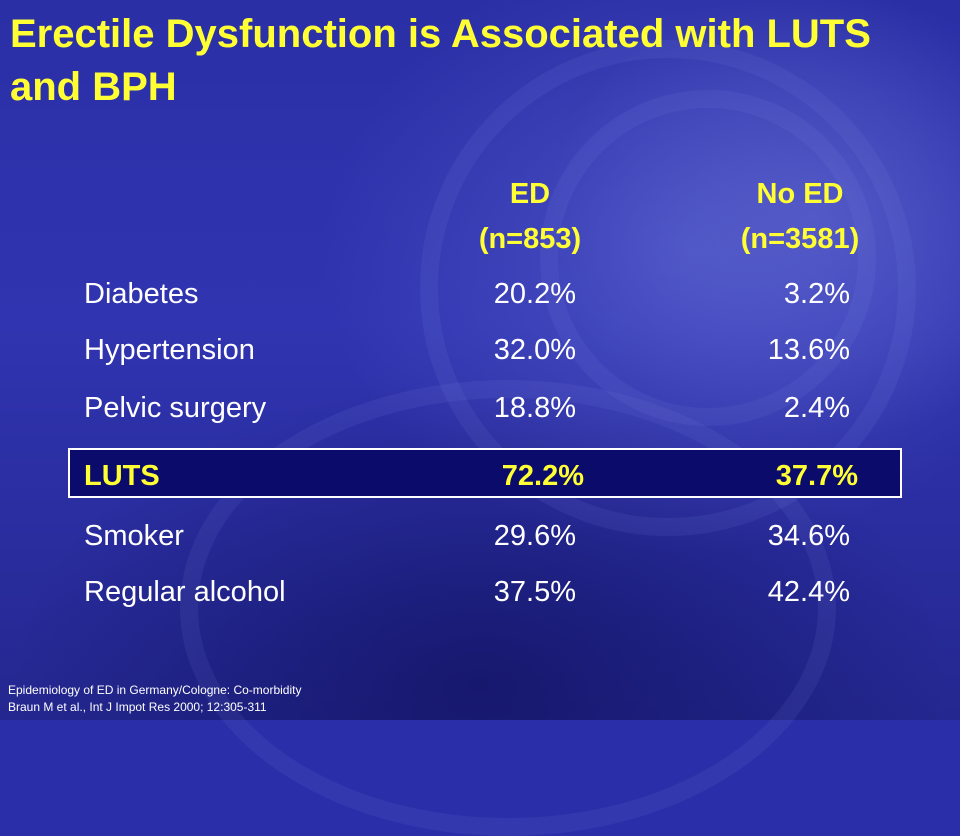 The height and width of the screenshot is (836, 960). Describe the element at coordinates (534, 350) in the screenshot. I see `row-ed-value: 32.0%` at that location.